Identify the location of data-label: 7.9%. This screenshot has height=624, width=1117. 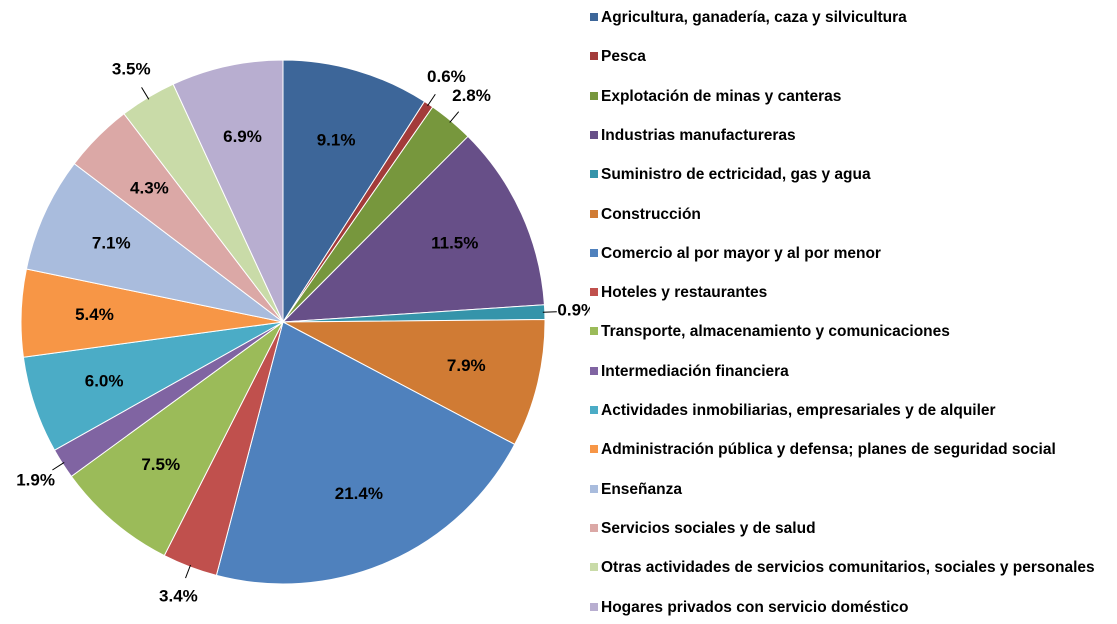
(466, 365).